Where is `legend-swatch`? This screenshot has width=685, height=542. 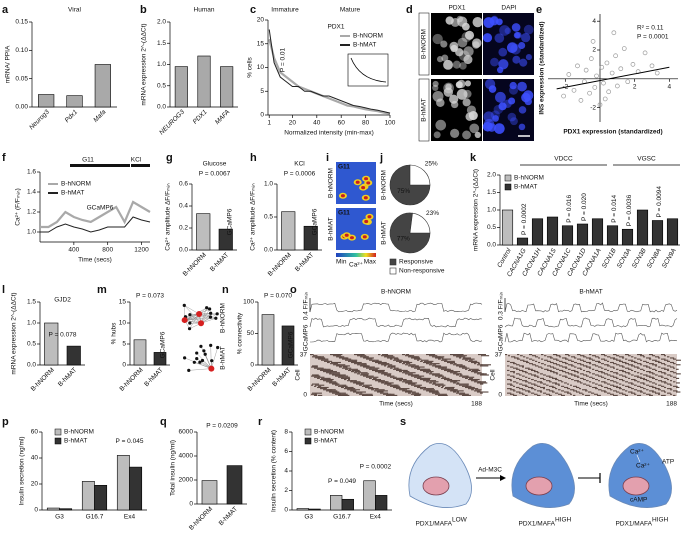 legend-swatch is located at coordinates (508, 178).